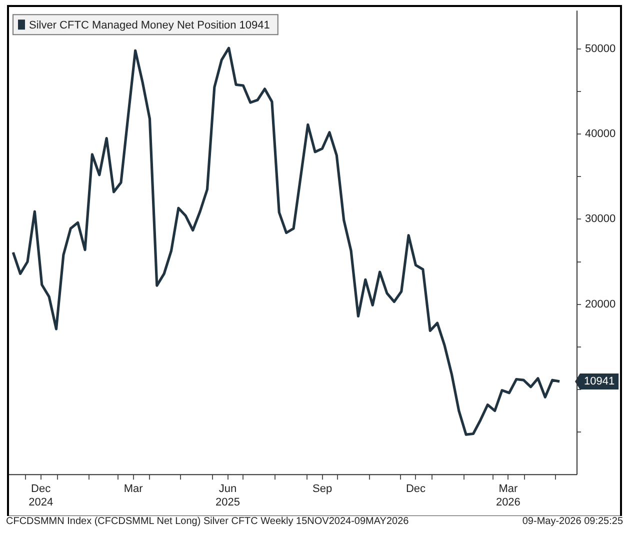  What do you see at coordinates (600, 48) in the screenshot?
I see `y-tick-label: 50000` at bounding box center [600, 48].